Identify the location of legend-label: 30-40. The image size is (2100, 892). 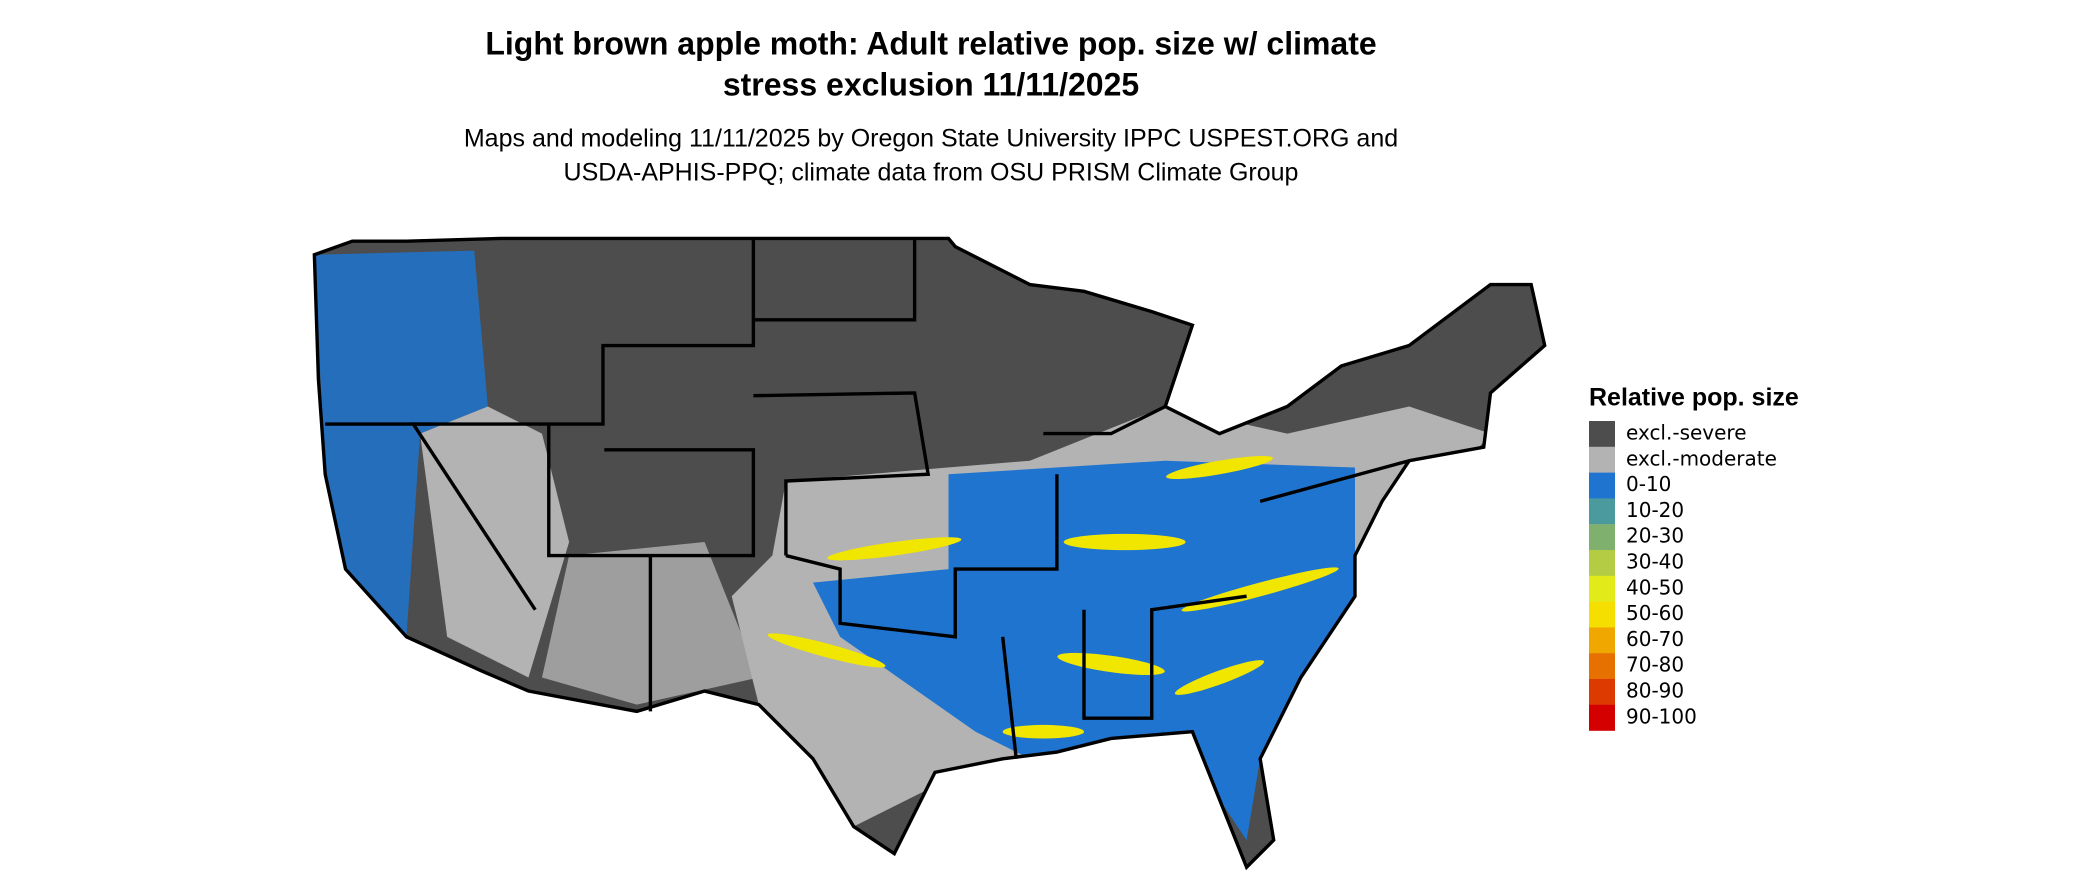
(1655, 562).